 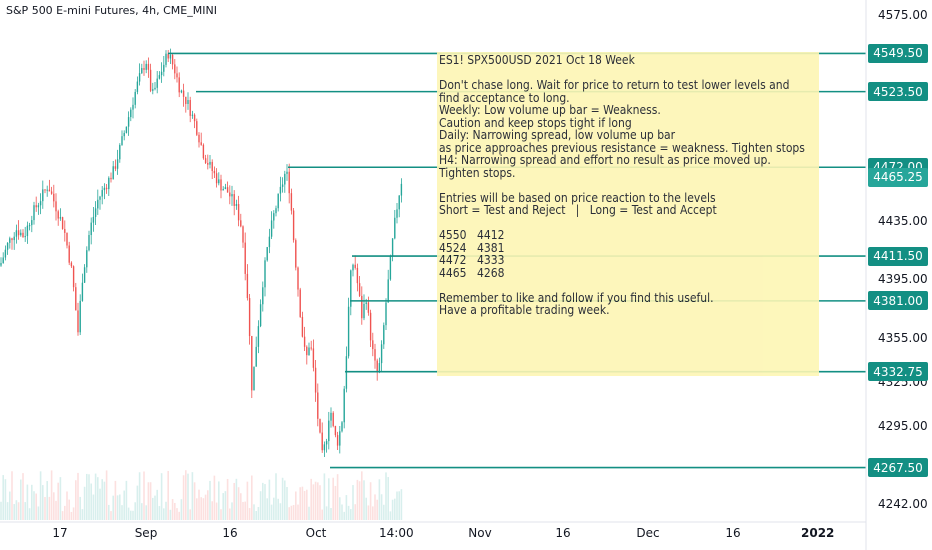 I want to click on note-levels-table: 4550 4412 4524 4381 4472 4333 4465 4268, so click(x=629, y=254).